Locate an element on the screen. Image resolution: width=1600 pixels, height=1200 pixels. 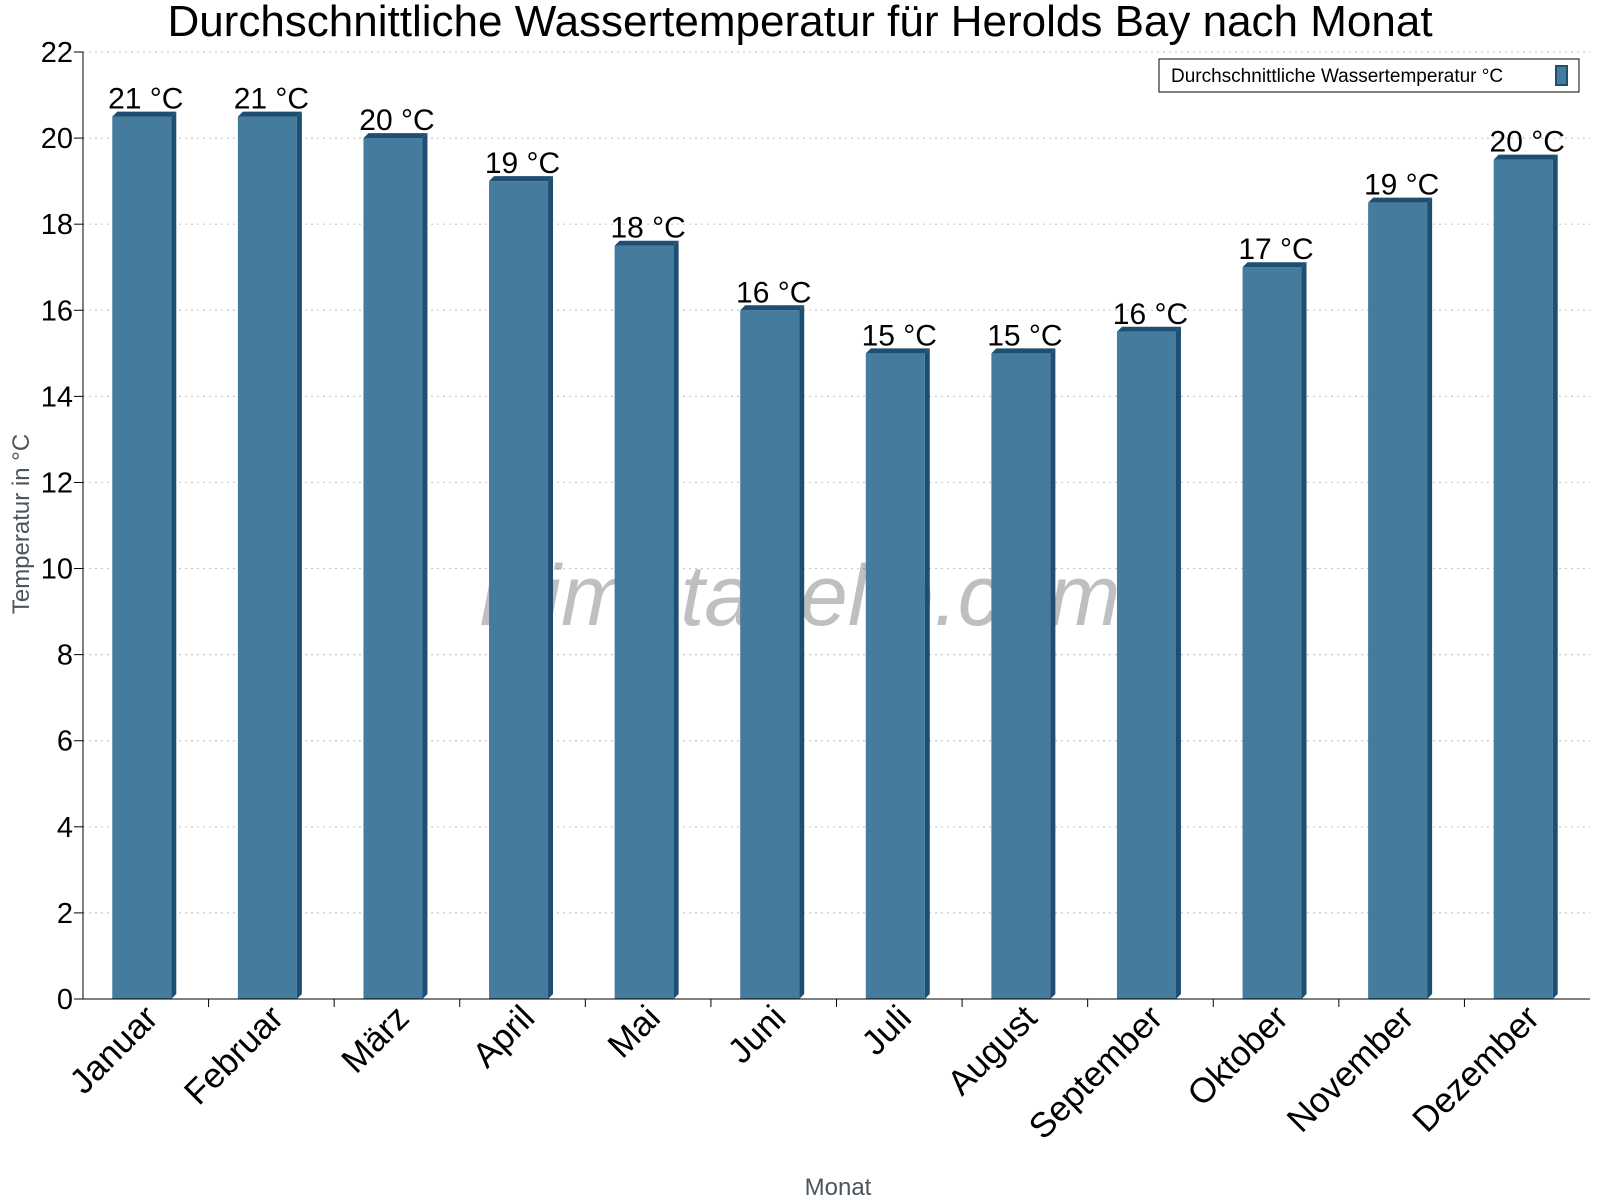
bar-januar is located at coordinates (144, 555).